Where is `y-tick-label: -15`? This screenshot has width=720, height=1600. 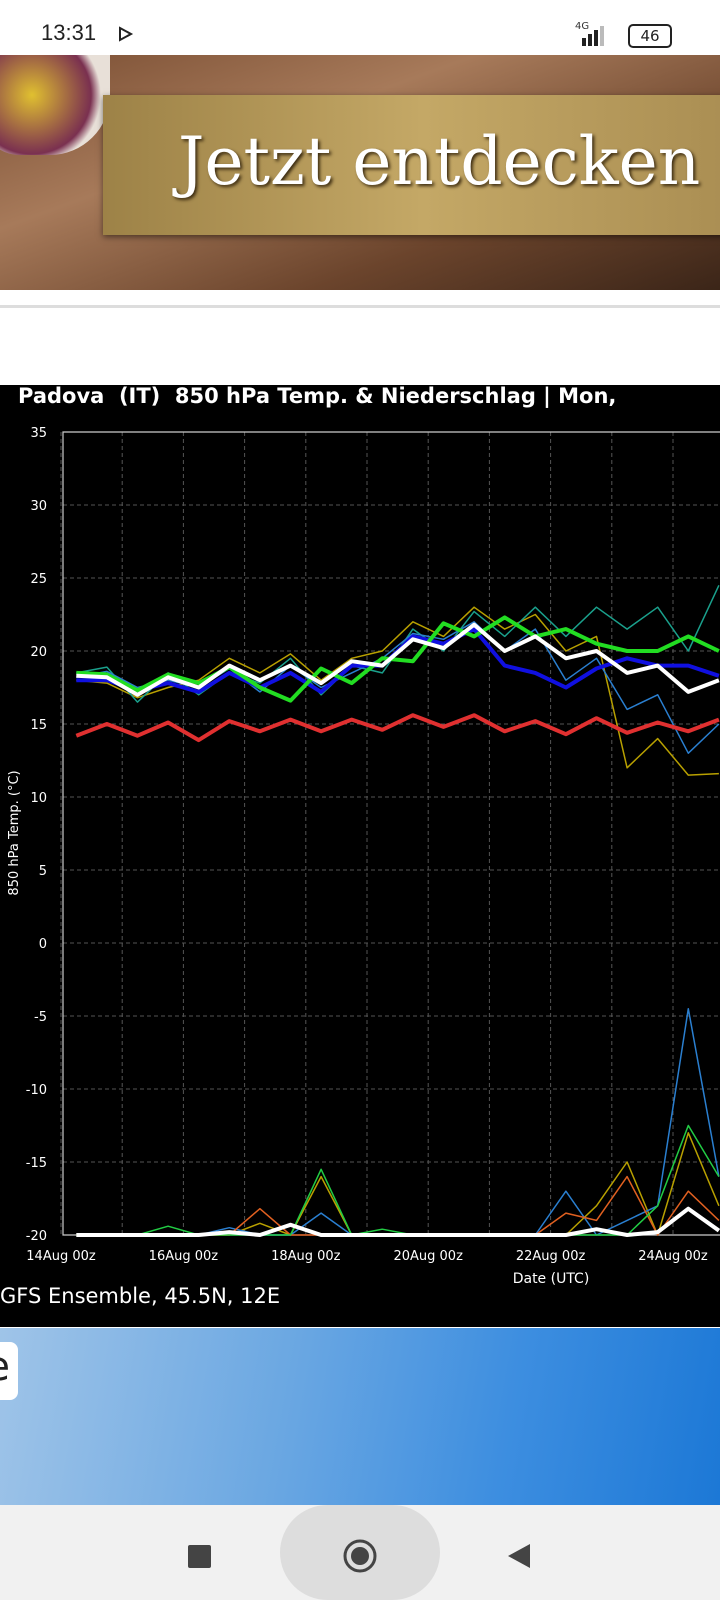 y-tick-label: -15 is located at coordinates (36, 1163).